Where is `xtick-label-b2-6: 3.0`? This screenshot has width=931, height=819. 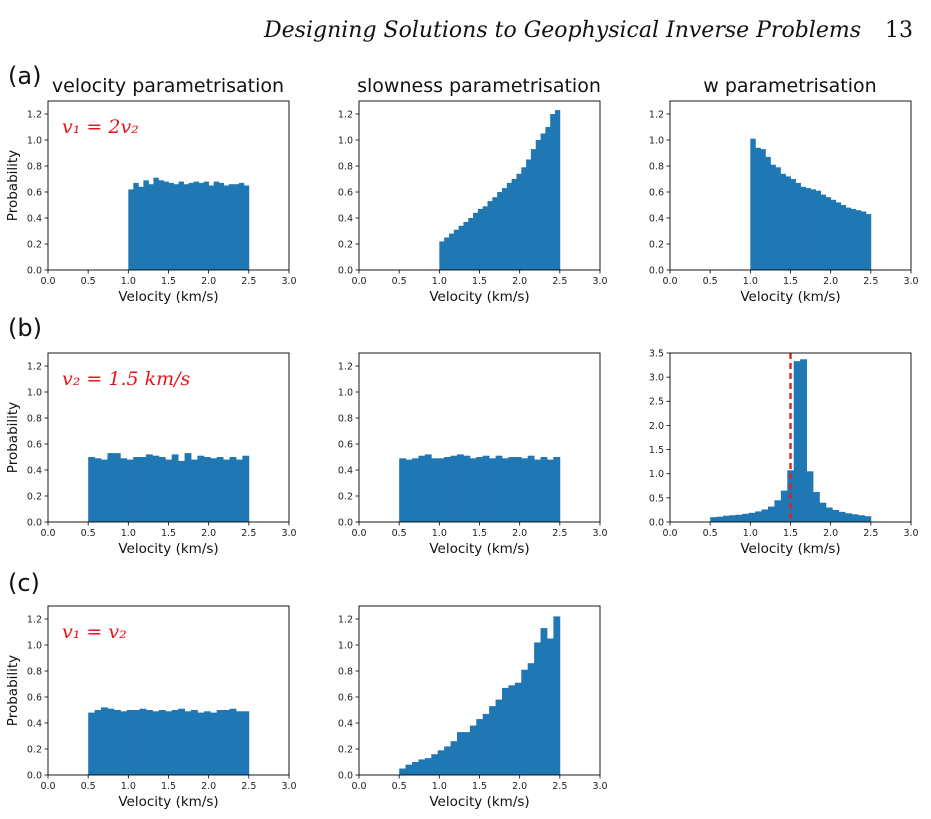
xtick-label-b2-6: 3.0 is located at coordinates (599, 533).